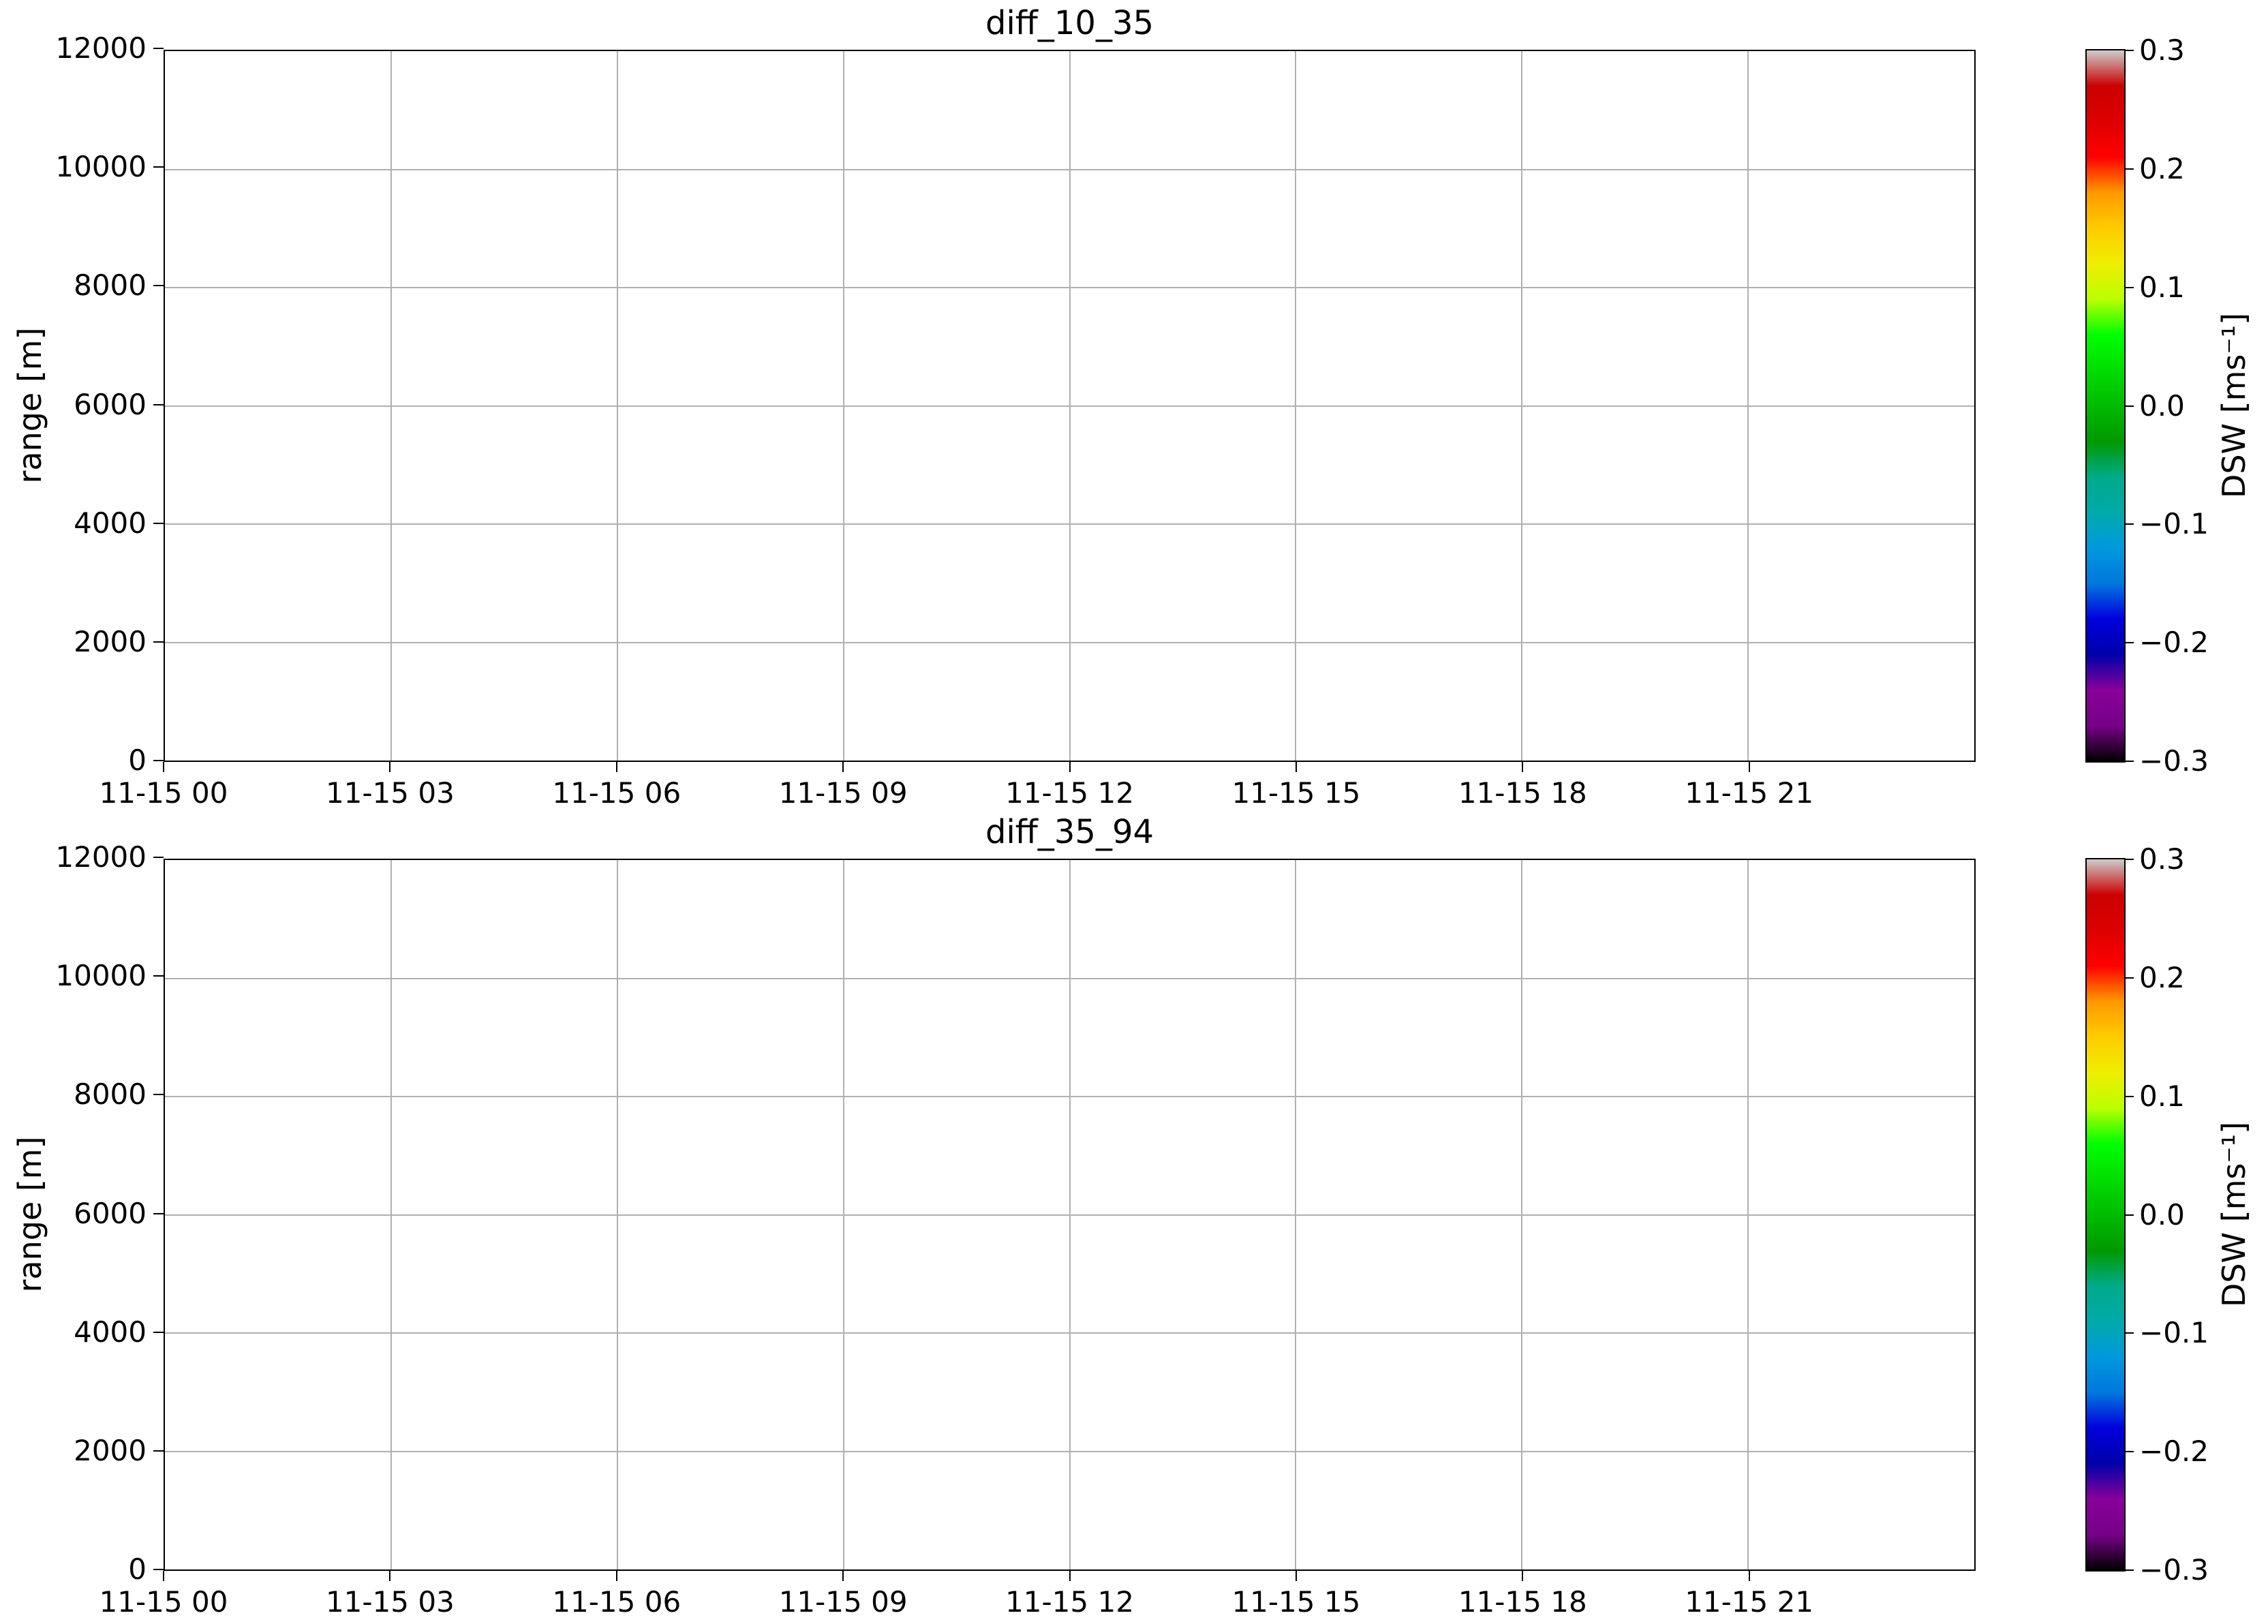 The width and height of the screenshot is (2268, 1624). What do you see at coordinates (2174, 1333) in the screenshot?
I see `colorbar-tick-label: −0.1` at bounding box center [2174, 1333].